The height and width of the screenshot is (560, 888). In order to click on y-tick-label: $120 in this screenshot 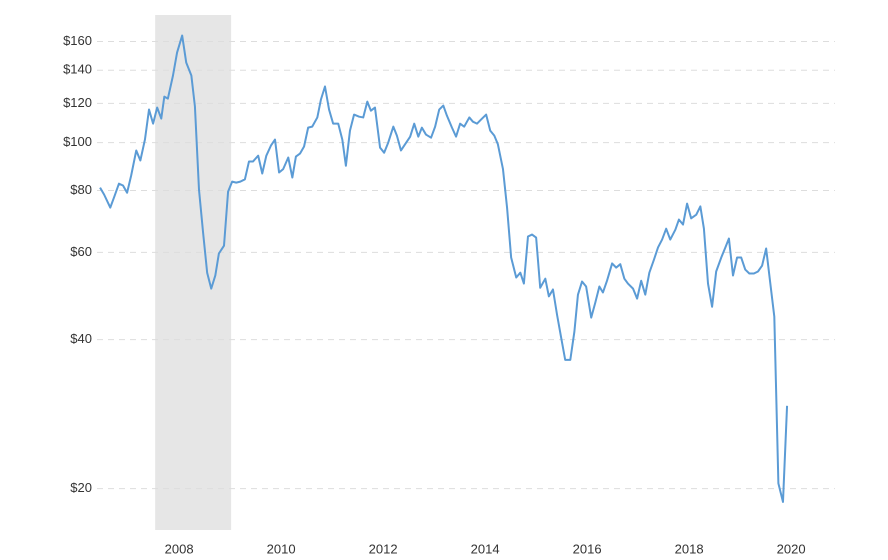, I will do `click(77, 102)`.